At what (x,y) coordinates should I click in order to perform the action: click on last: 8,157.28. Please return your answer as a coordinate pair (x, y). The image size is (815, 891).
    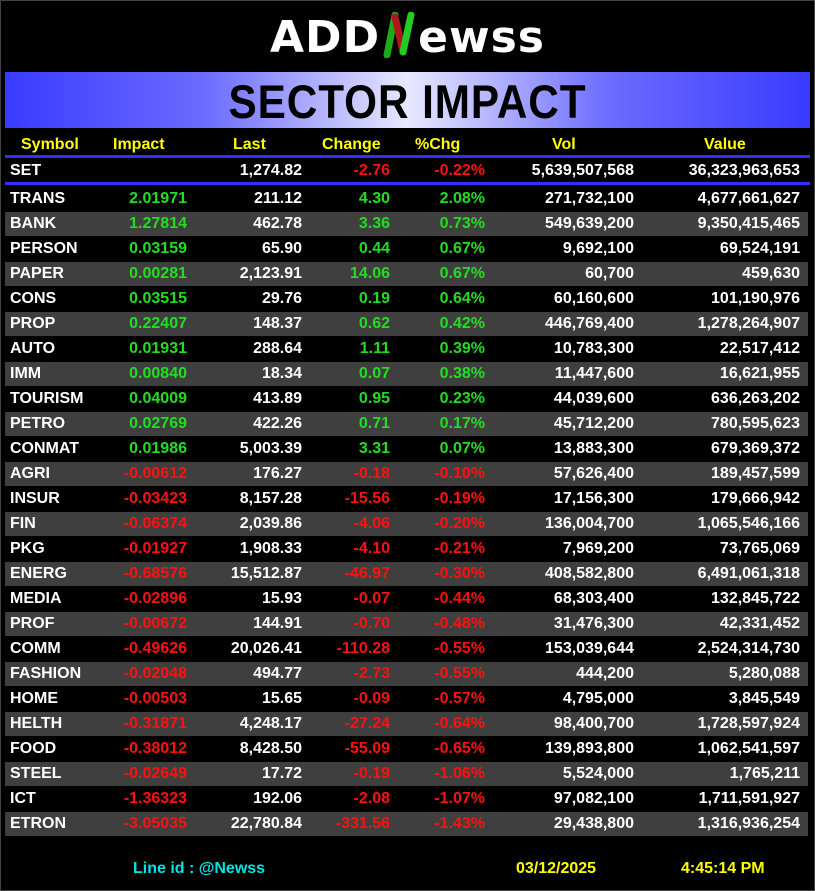
    Looking at the image, I should click on (270, 498).